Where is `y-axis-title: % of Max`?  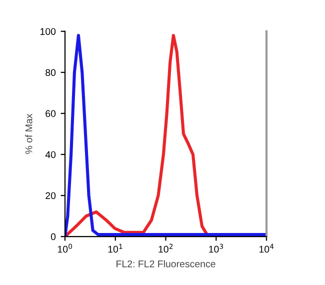 y-axis-title: % of Max is located at coordinates (28, 134).